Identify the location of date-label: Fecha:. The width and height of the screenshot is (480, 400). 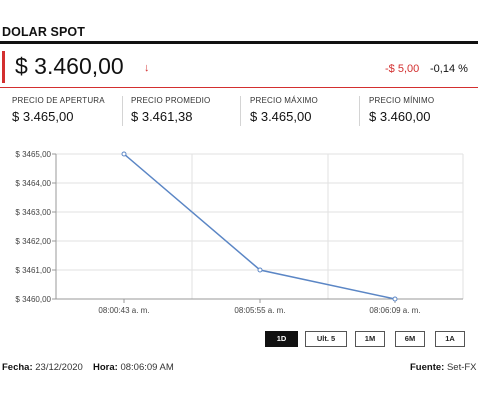
(17, 367).